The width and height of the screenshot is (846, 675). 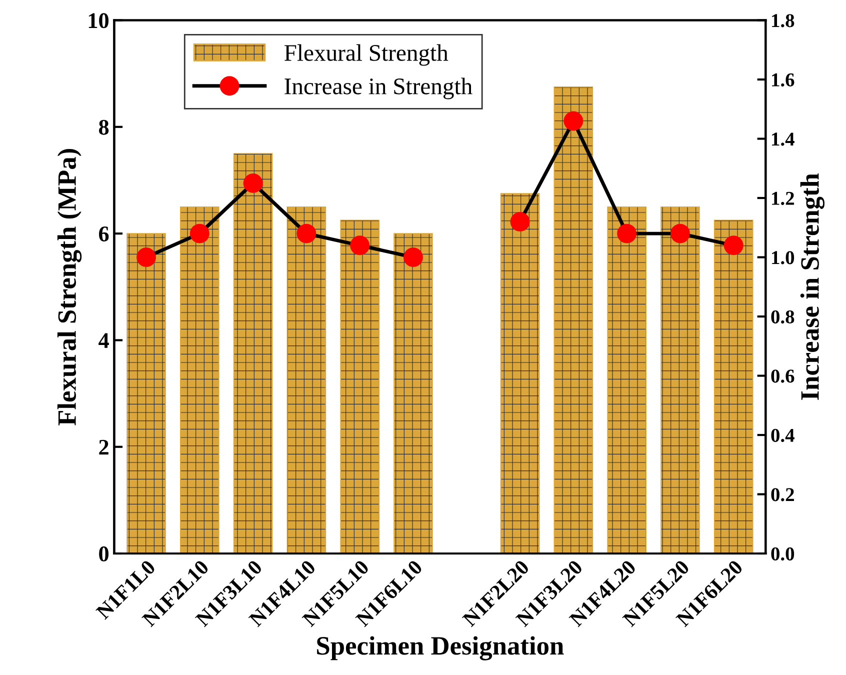 I want to click on legend-label: Increase in Strength, so click(x=378, y=89).